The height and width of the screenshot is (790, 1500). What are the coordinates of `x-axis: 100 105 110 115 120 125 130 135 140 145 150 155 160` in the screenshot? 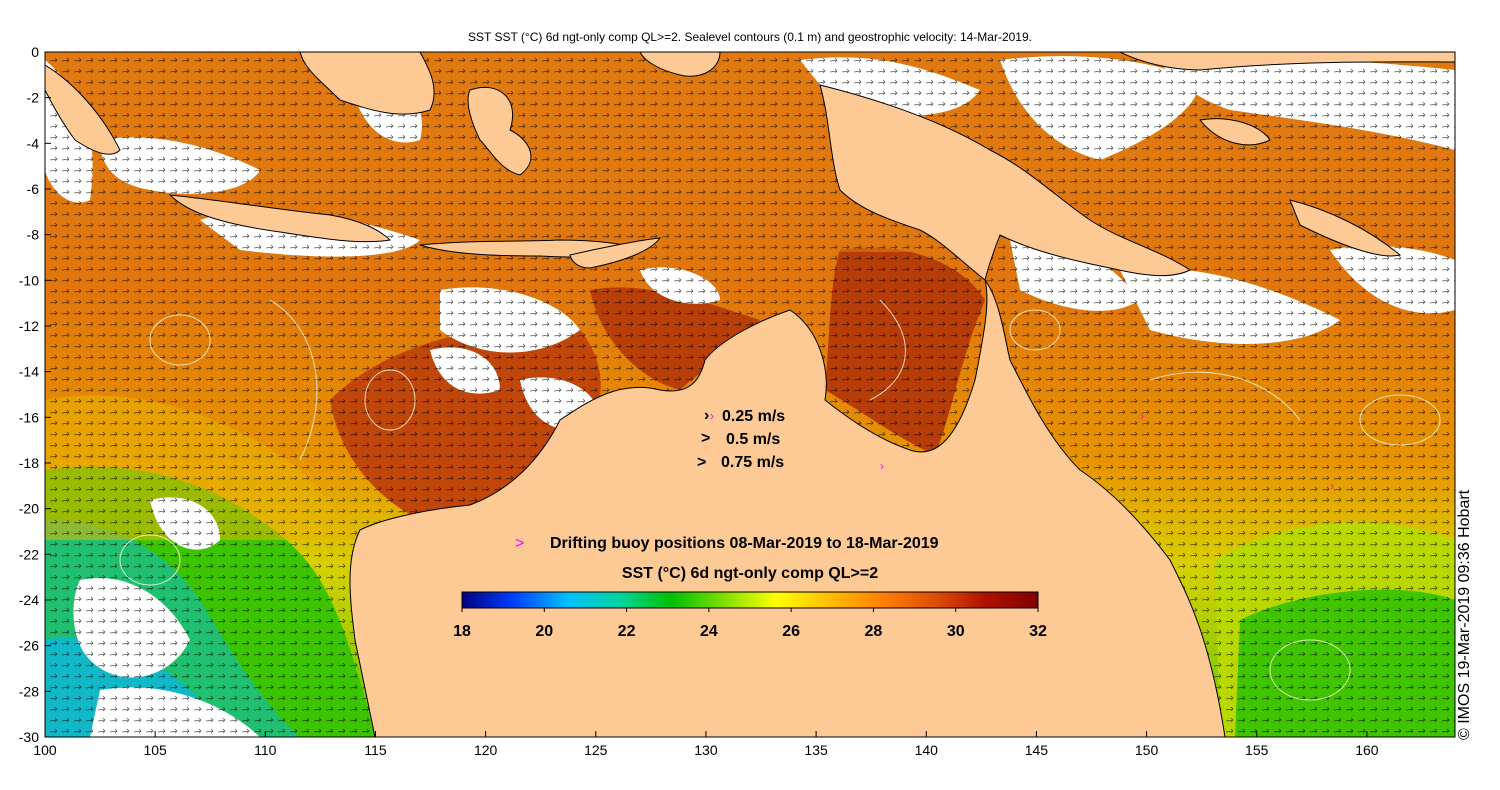 It's located at (706, 744).